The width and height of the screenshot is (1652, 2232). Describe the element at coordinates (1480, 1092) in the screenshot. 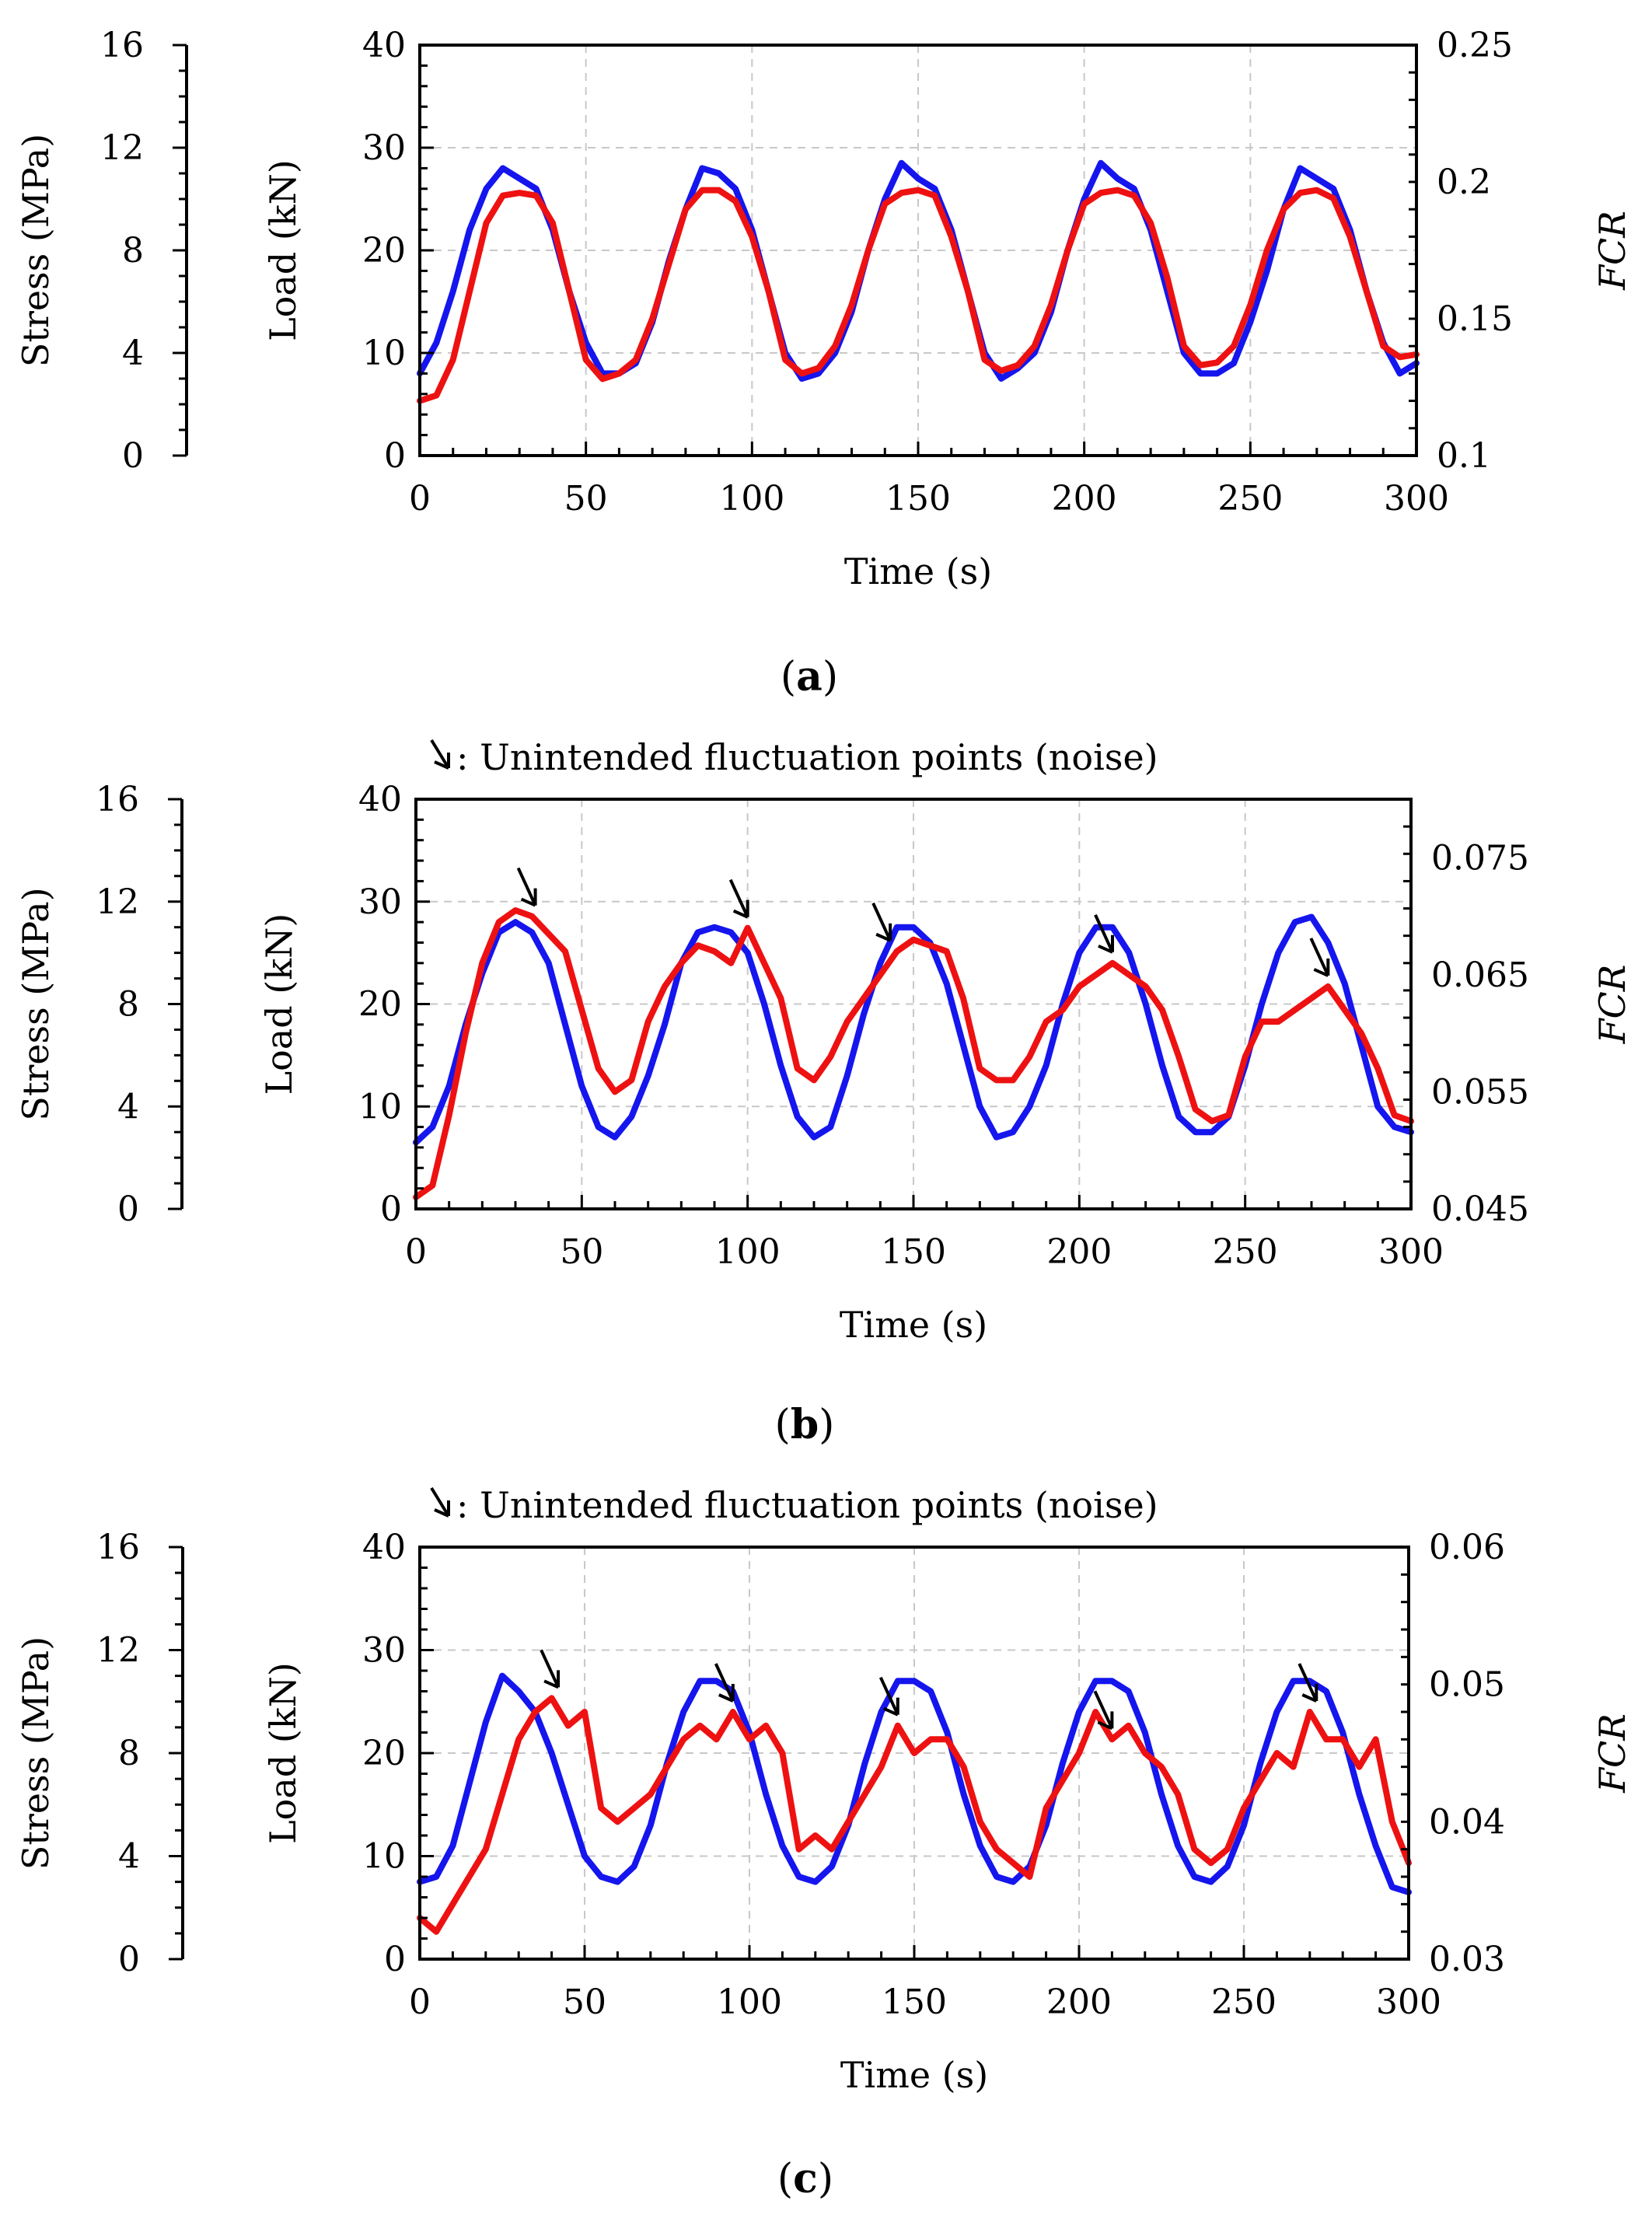

I see `right-tick-label: 0.055` at that location.